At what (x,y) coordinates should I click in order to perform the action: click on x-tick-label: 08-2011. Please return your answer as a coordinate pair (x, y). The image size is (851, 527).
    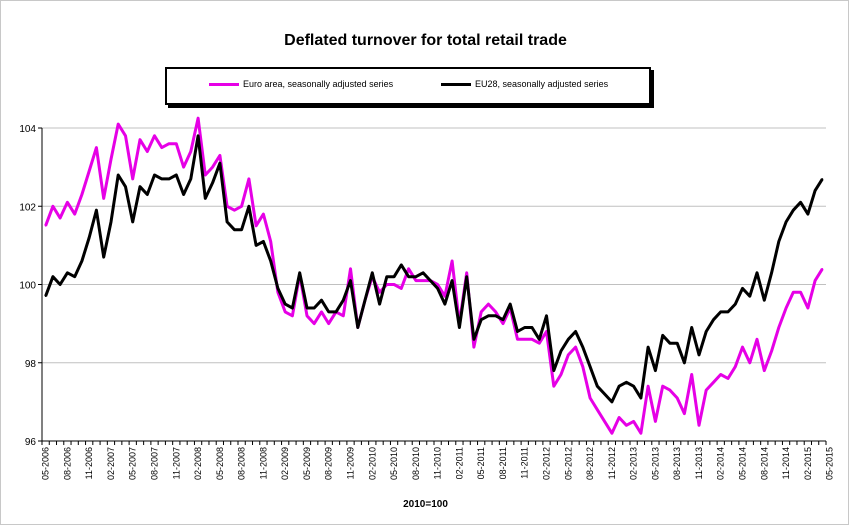
    Looking at the image, I should click on (503, 463).